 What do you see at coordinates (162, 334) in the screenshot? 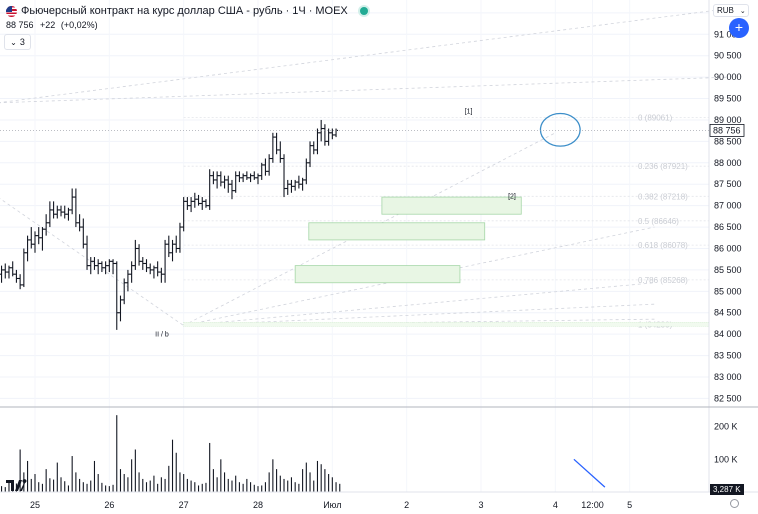
I see `wave-label: II / b` at bounding box center [162, 334].